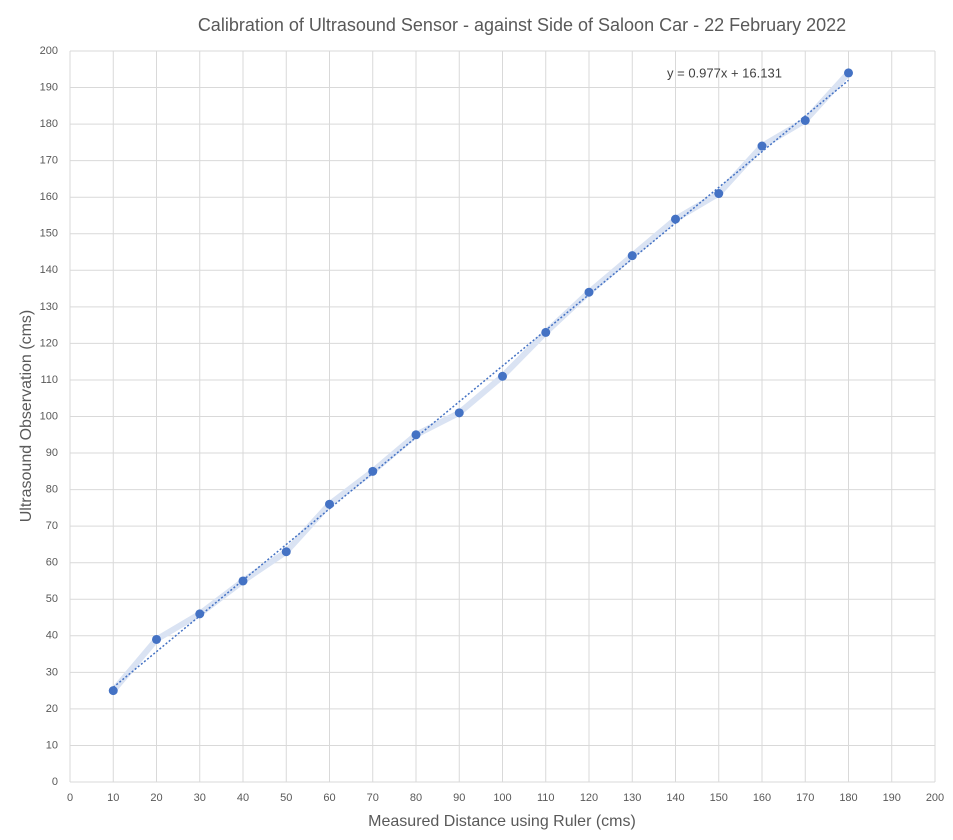 The height and width of the screenshot is (840, 953). What do you see at coordinates (49, 270) in the screenshot?
I see `y-tick-label: 140` at bounding box center [49, 270].